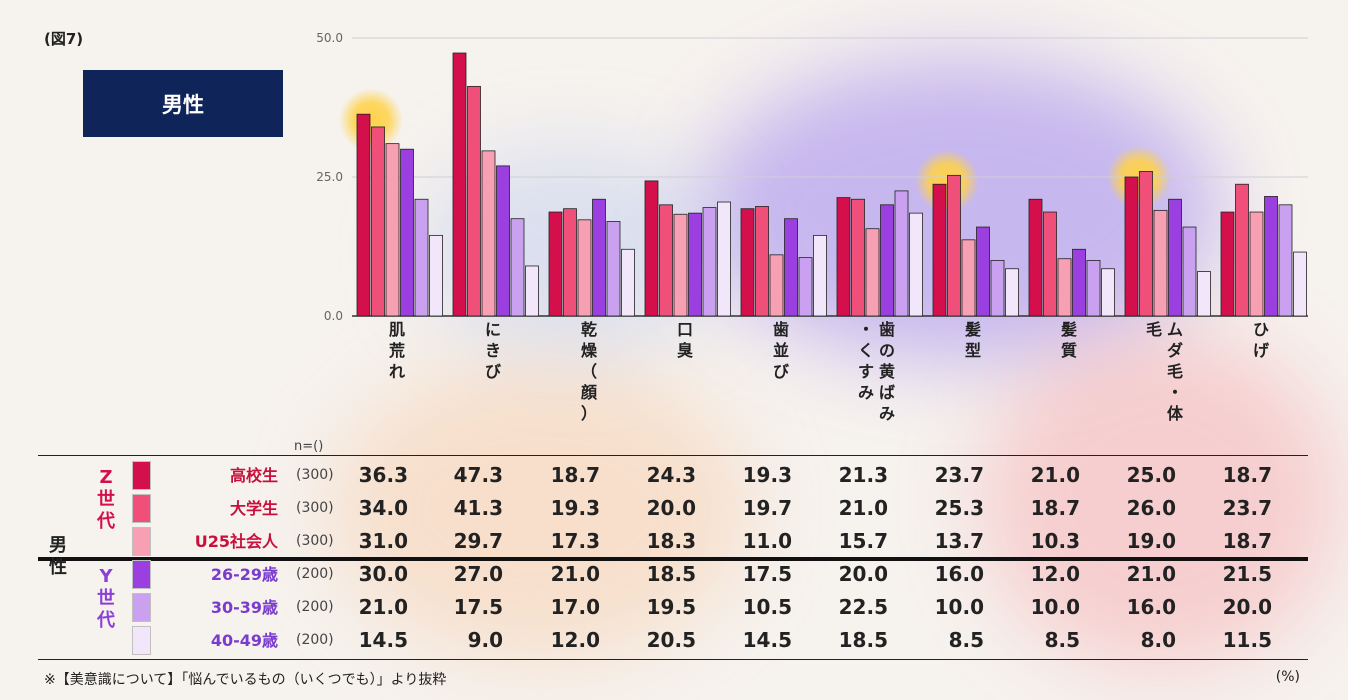 Image resolution: width=1348 pixels, height=700 pixels. I want to click on table-cell-value: 18.5, so click(863, 640).